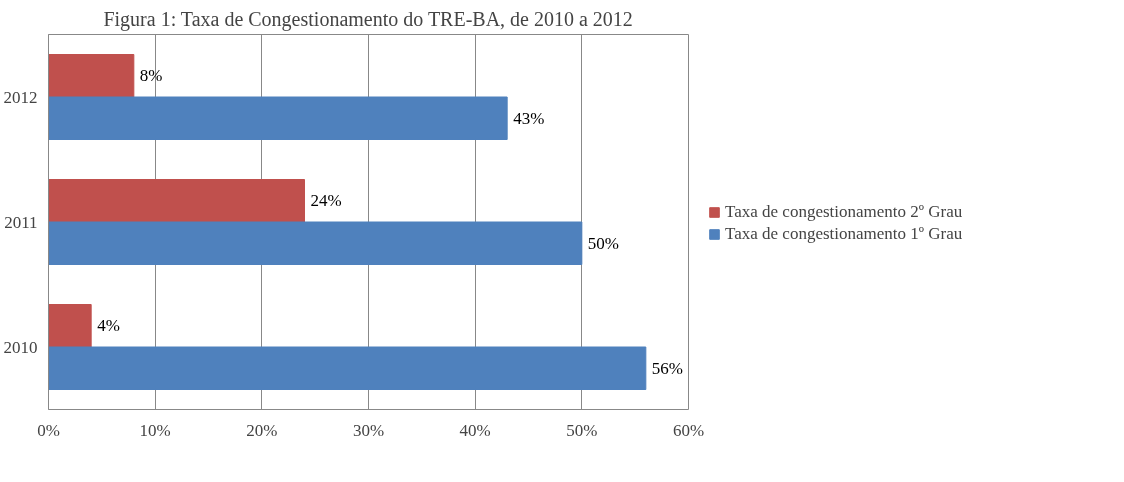  I want to click on x-tick-label: 0%, so click(48, 430).